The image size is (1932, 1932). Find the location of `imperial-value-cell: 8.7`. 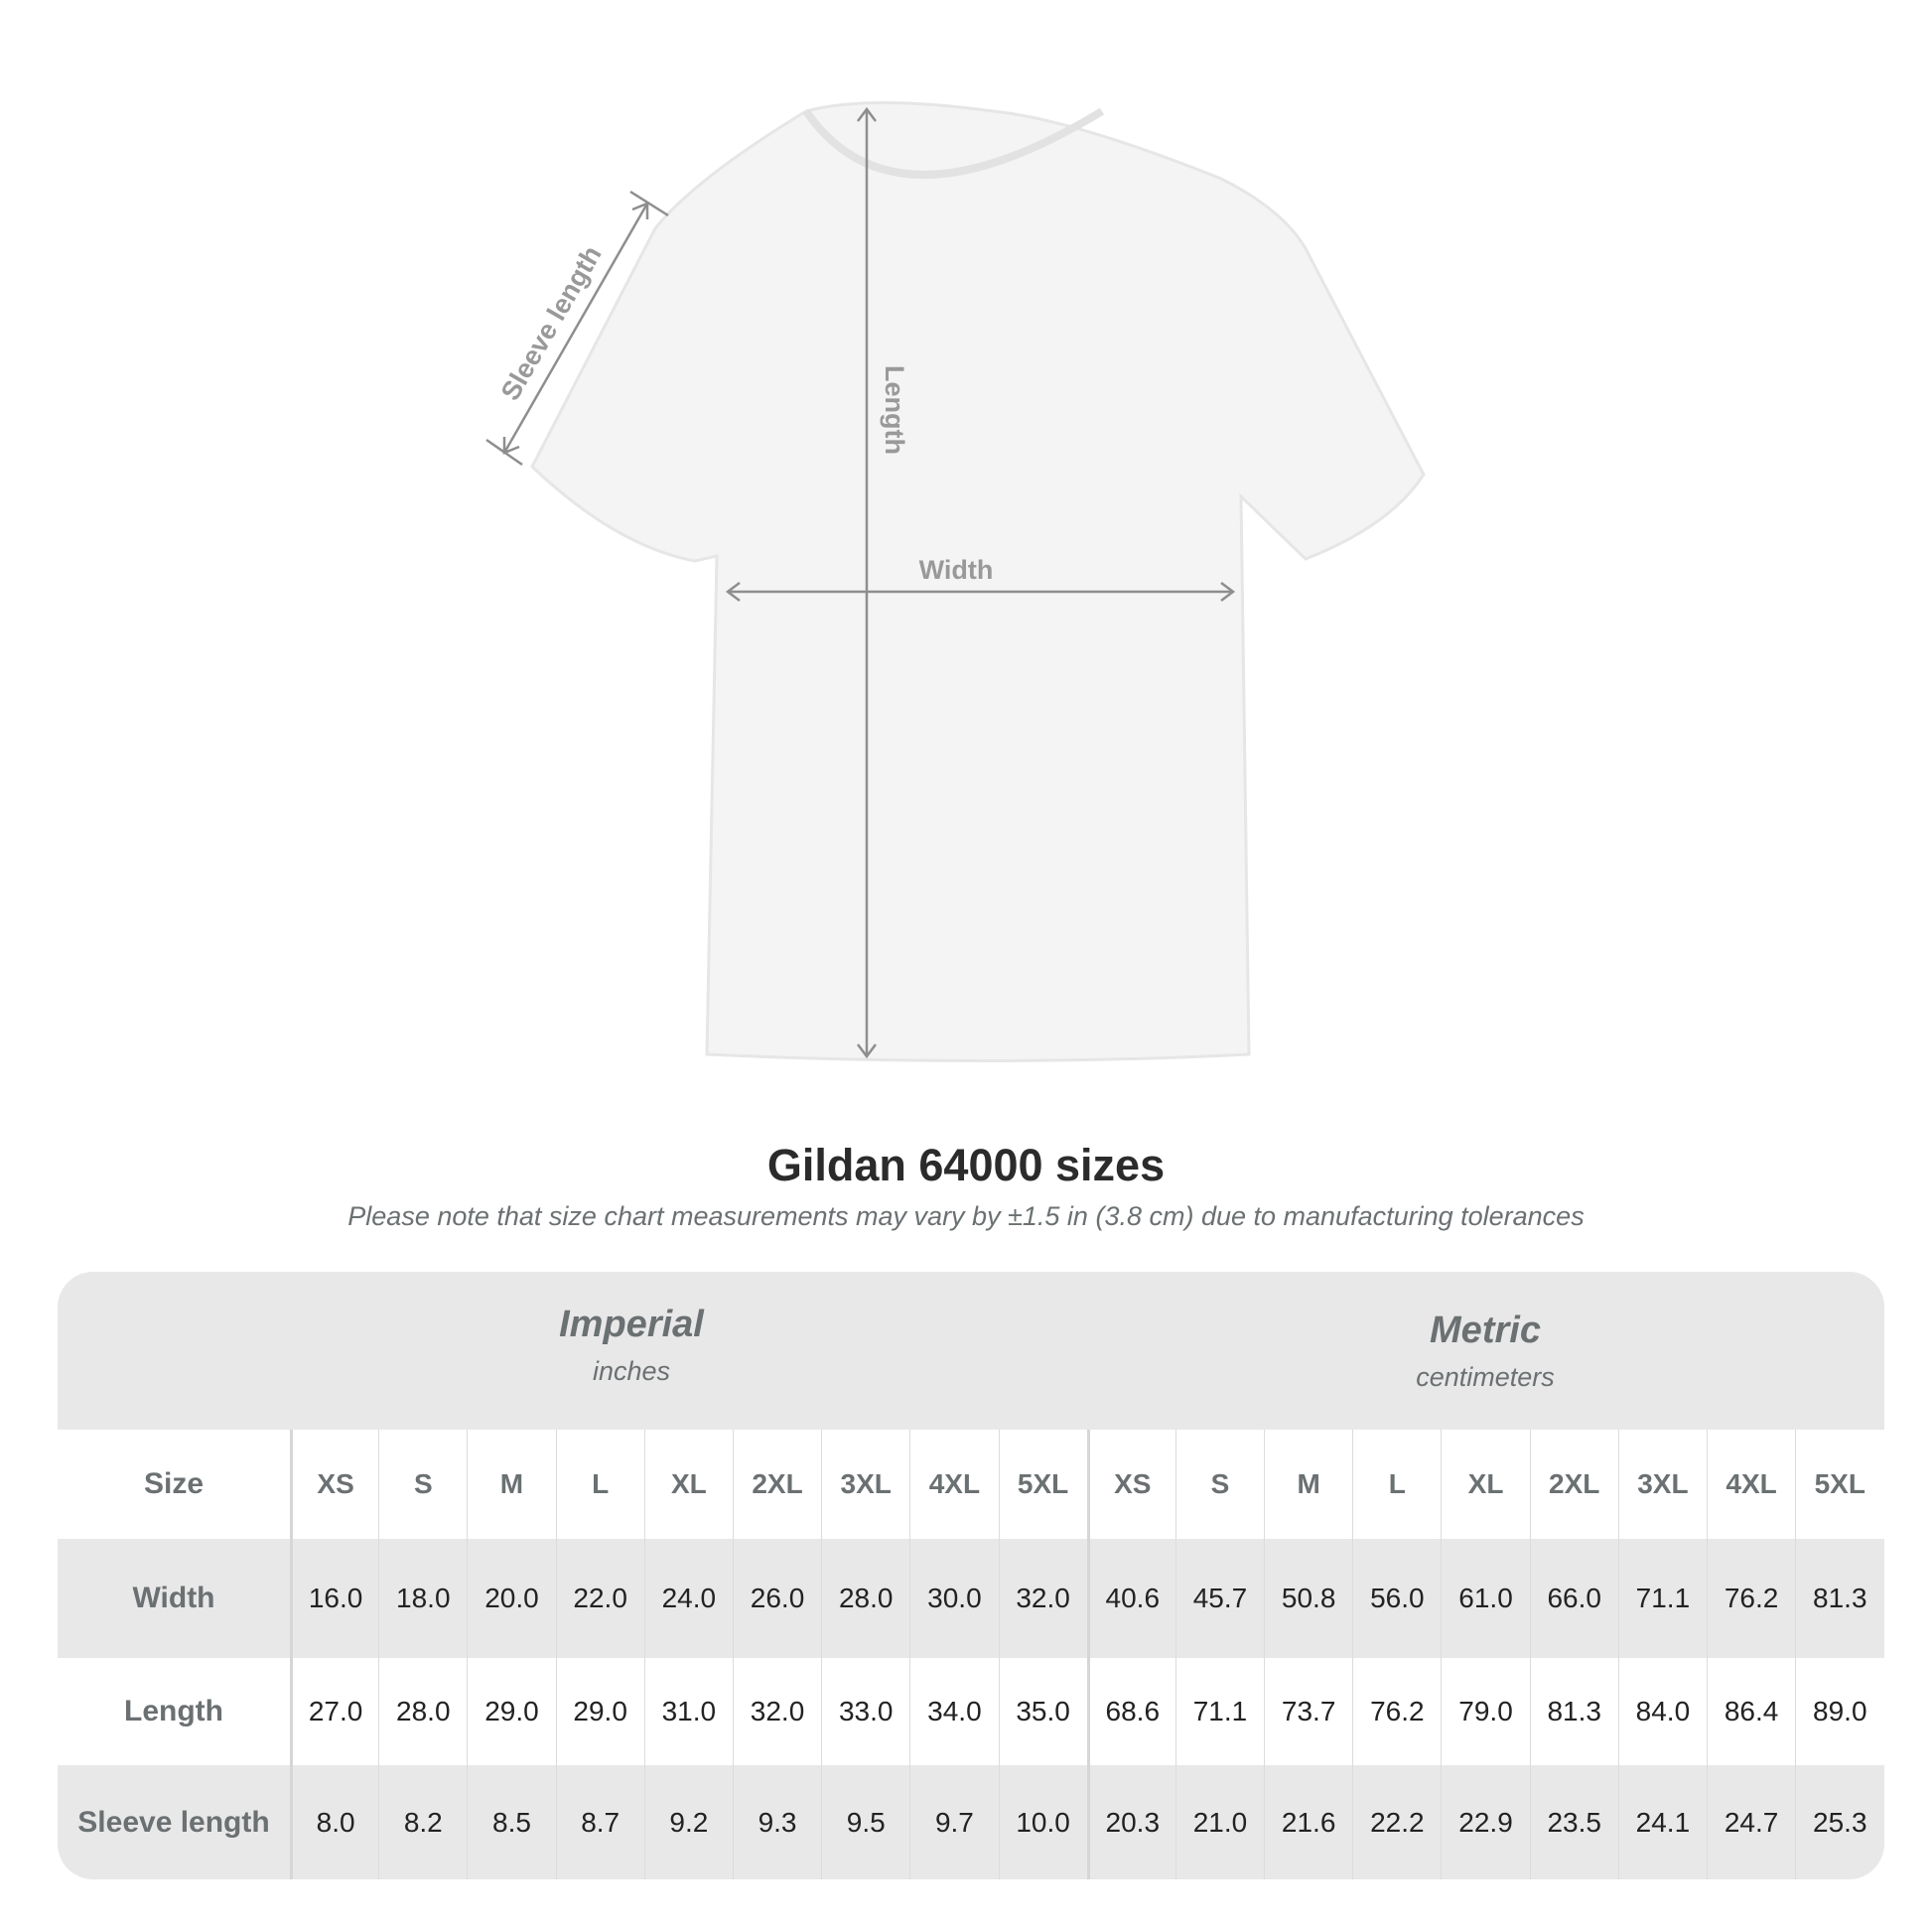

imperial-value-cell: 8.7 is located at coordinates (599, 1822).